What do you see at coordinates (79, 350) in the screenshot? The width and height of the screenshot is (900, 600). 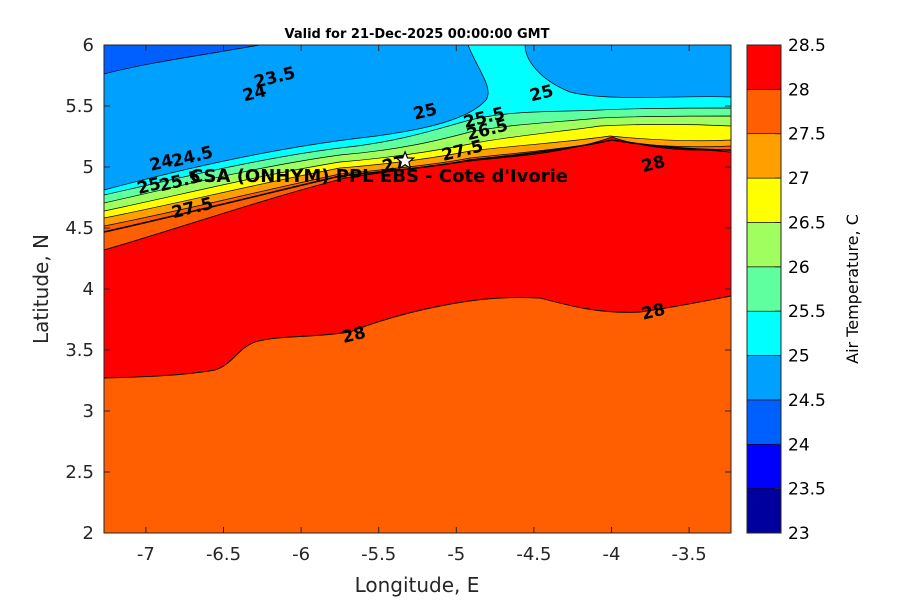 I see `y-tick-label: 3.5` at bounding box center [79, 350].